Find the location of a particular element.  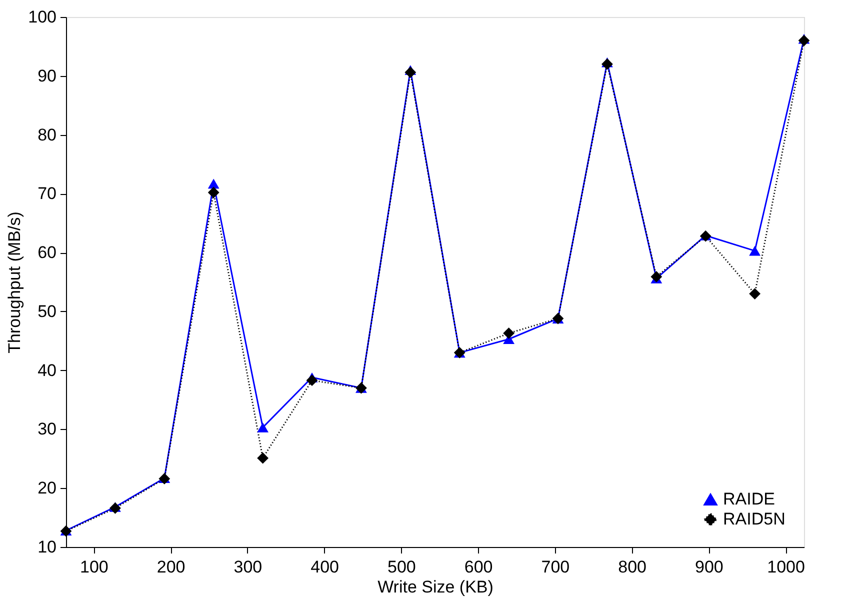

x-tick-label: 100 is located at coordinates (94, 567).